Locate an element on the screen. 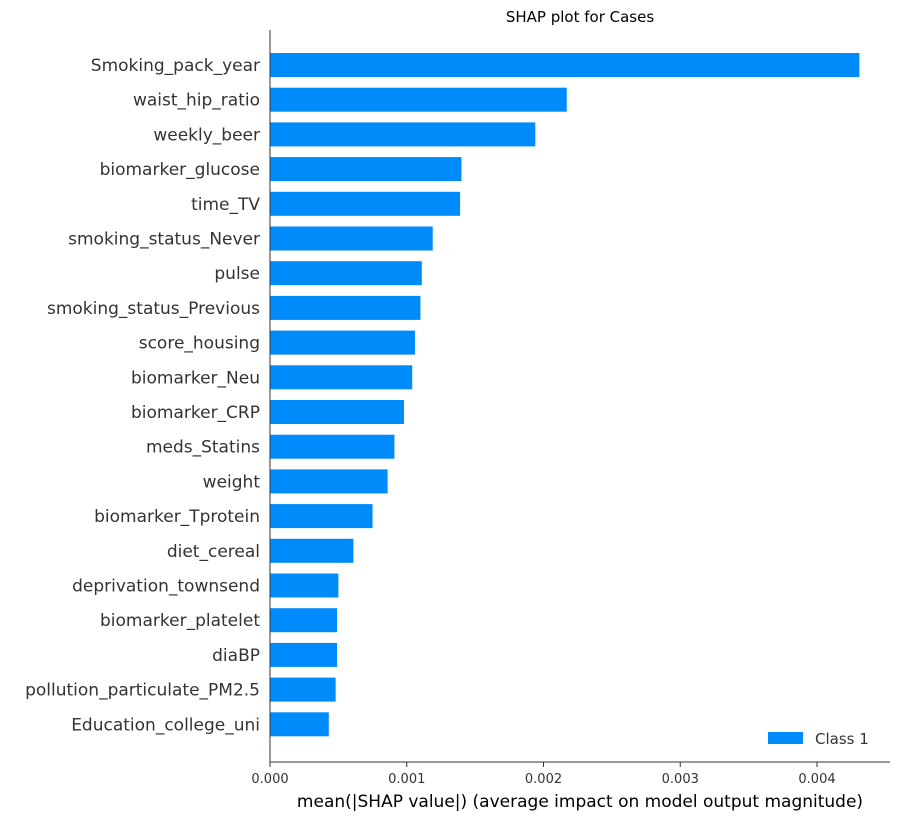  category-label: Education_college_uni is located at coordinates (165, 725).